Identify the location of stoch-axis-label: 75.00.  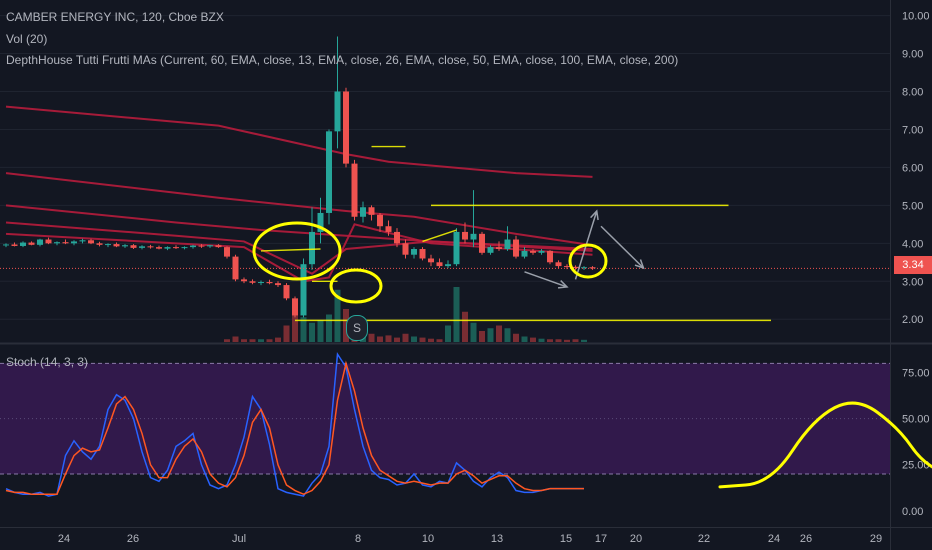
(916, 374).